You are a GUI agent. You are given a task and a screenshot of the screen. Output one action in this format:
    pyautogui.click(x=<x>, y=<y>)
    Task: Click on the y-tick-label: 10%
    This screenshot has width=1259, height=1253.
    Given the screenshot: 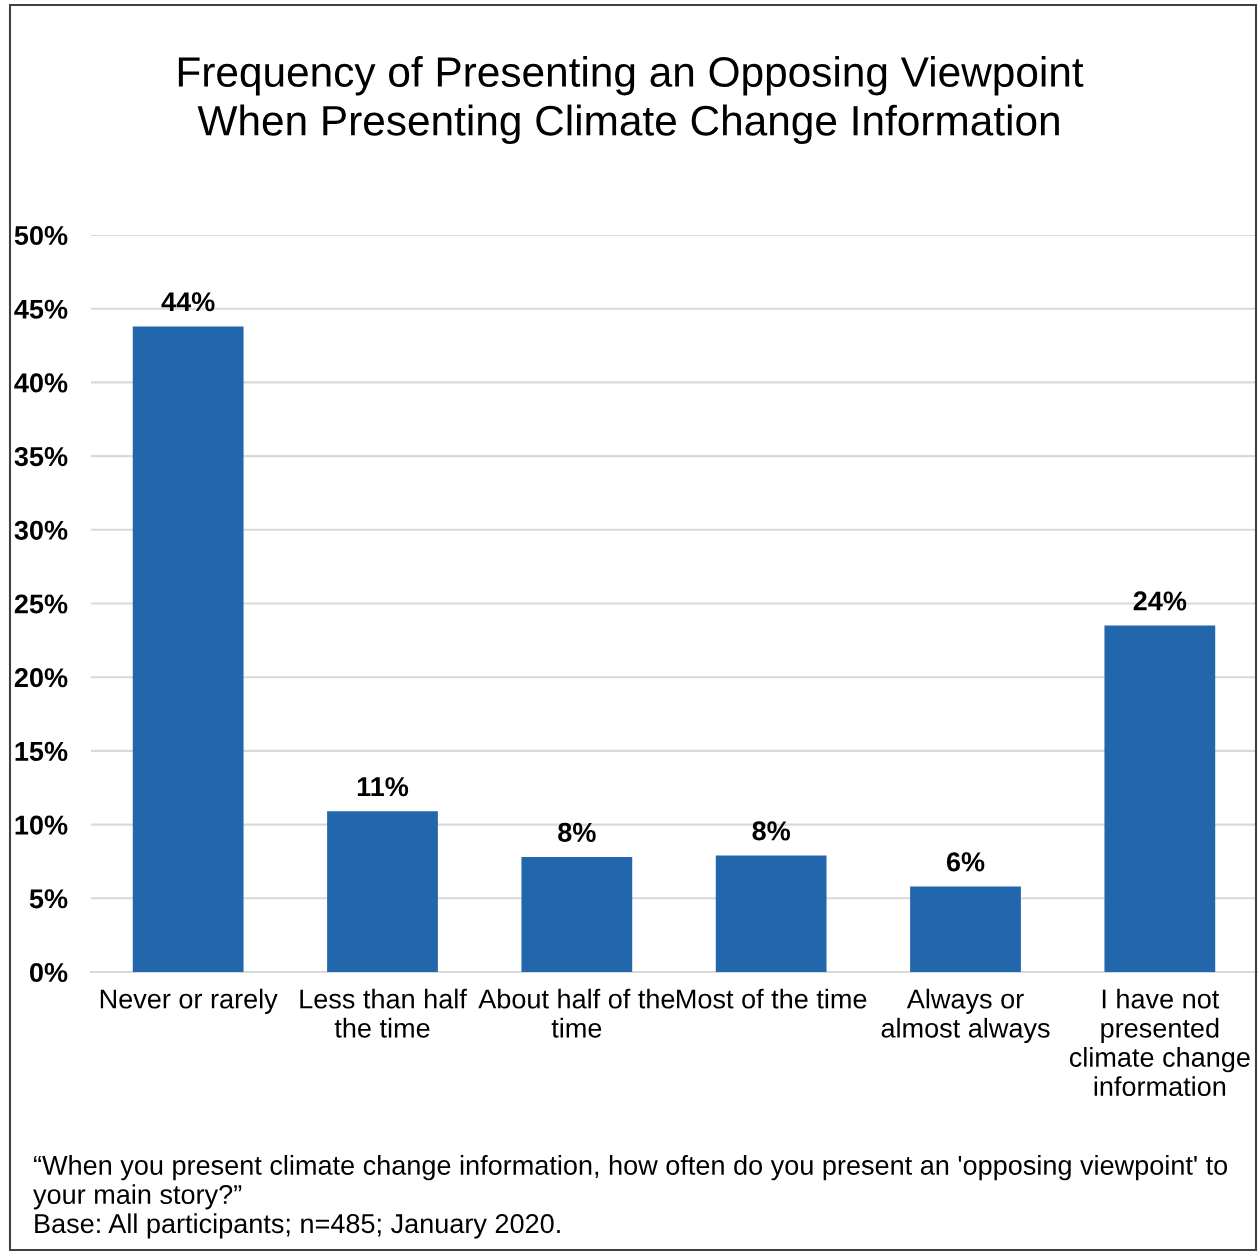 What is the action you would take?
    pyautogui.click(x=41, y=825)
    